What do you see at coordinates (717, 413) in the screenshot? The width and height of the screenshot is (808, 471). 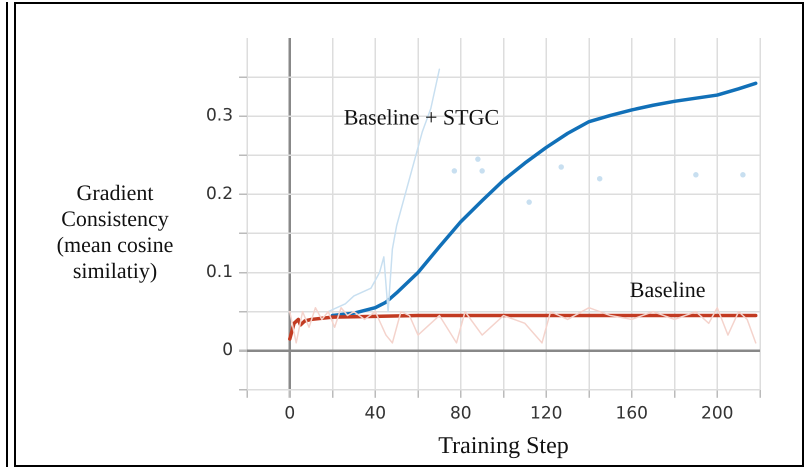 I see `x-tick-label: 200` at bounding box center [717, 413].